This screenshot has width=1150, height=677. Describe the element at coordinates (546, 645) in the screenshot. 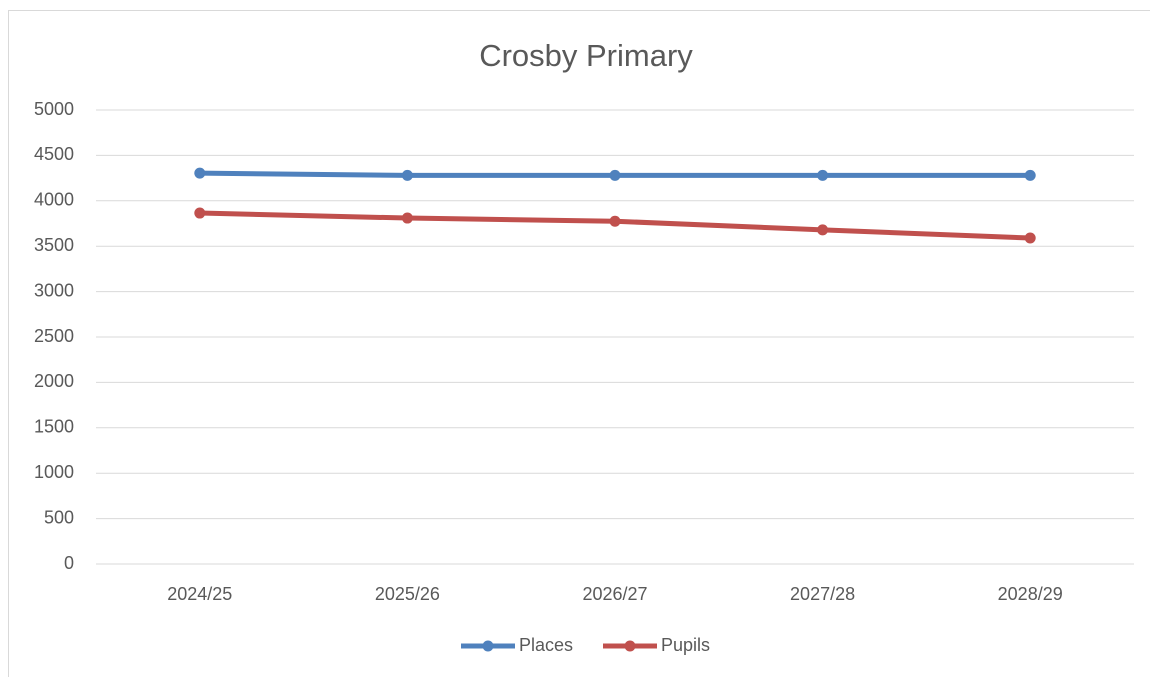

I see `legend-label: Places` at that location.